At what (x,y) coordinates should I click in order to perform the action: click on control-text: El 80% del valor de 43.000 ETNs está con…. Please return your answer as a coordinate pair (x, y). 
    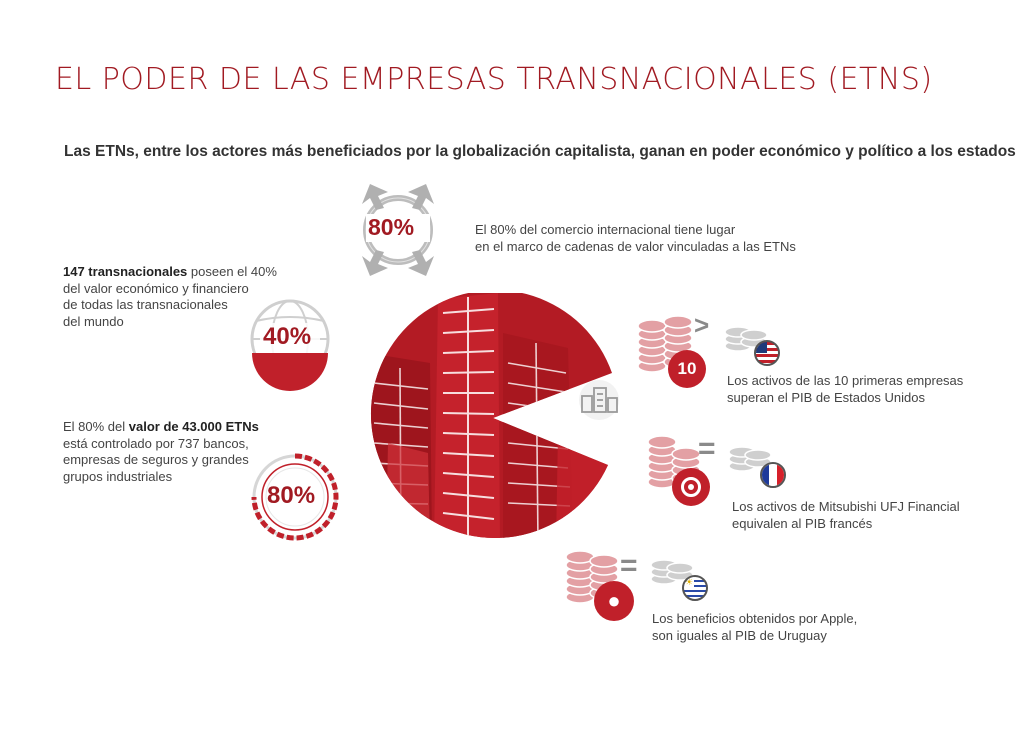
    Looking at the image, I should click on (161, 452).